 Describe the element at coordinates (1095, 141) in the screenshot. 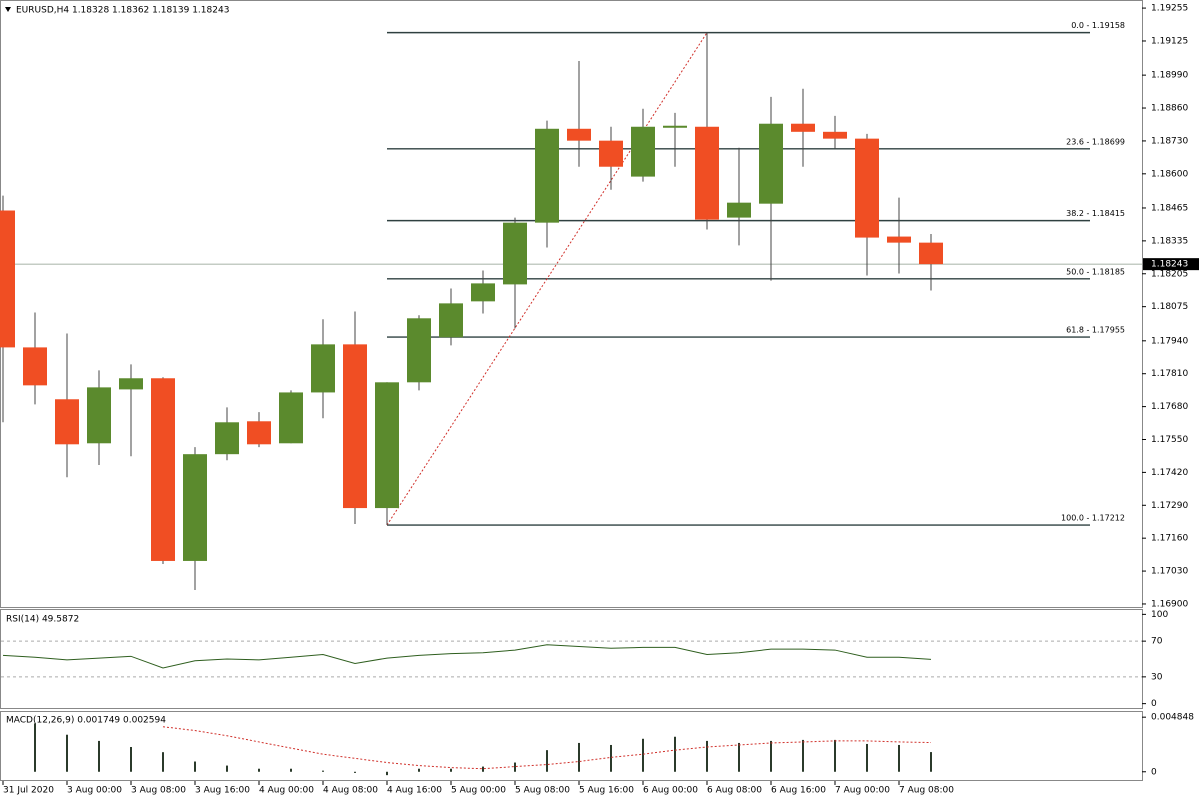

I see `fib-label: 23.6 - 1.18699` at that location.